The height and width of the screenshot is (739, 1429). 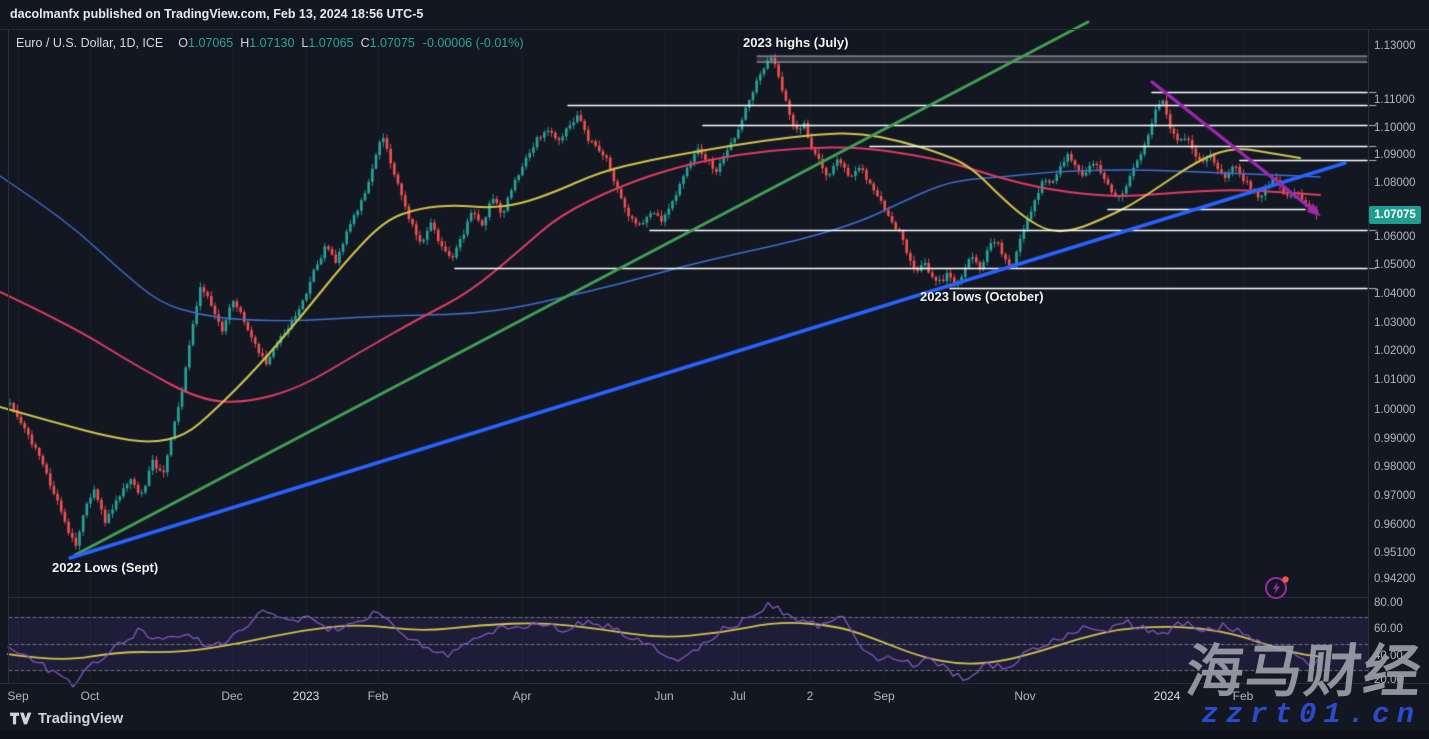 What do you see at coordinates (1025, 696) in the screenshot?
I see `time-axis-label: Nov` at bounding box center [1025, 696].